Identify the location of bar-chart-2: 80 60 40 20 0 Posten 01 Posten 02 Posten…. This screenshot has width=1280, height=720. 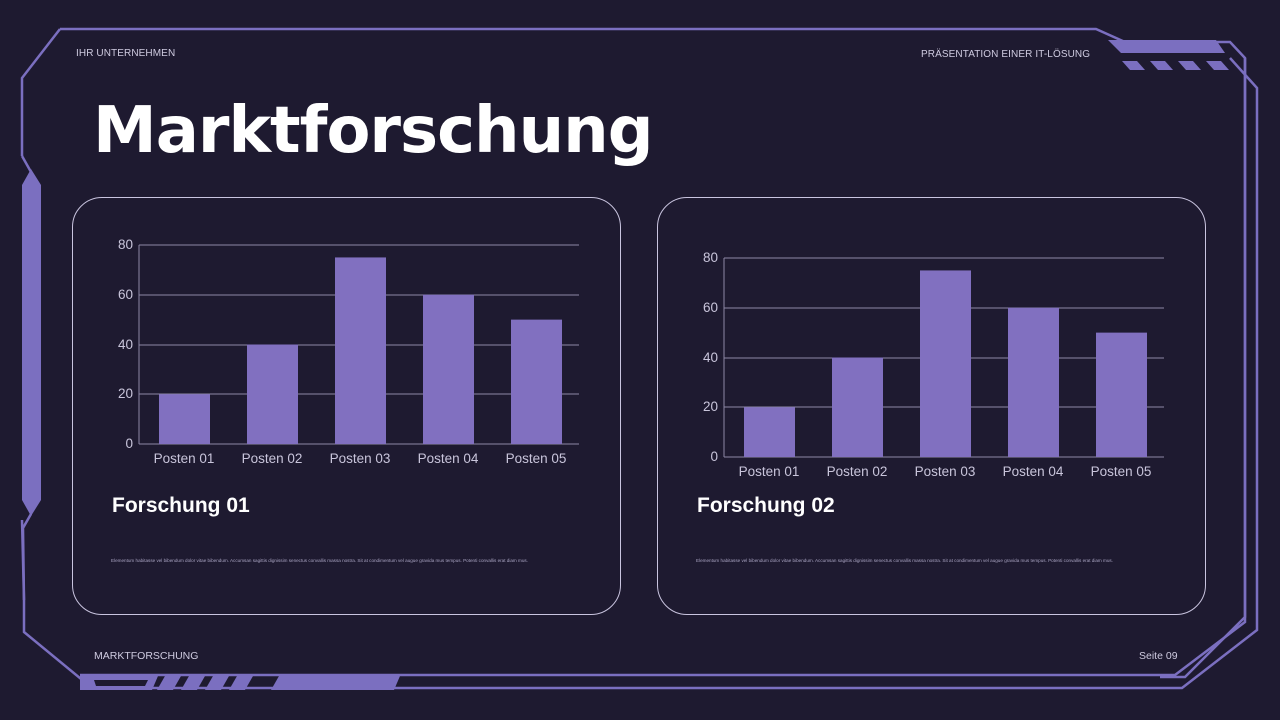
(933, 364).